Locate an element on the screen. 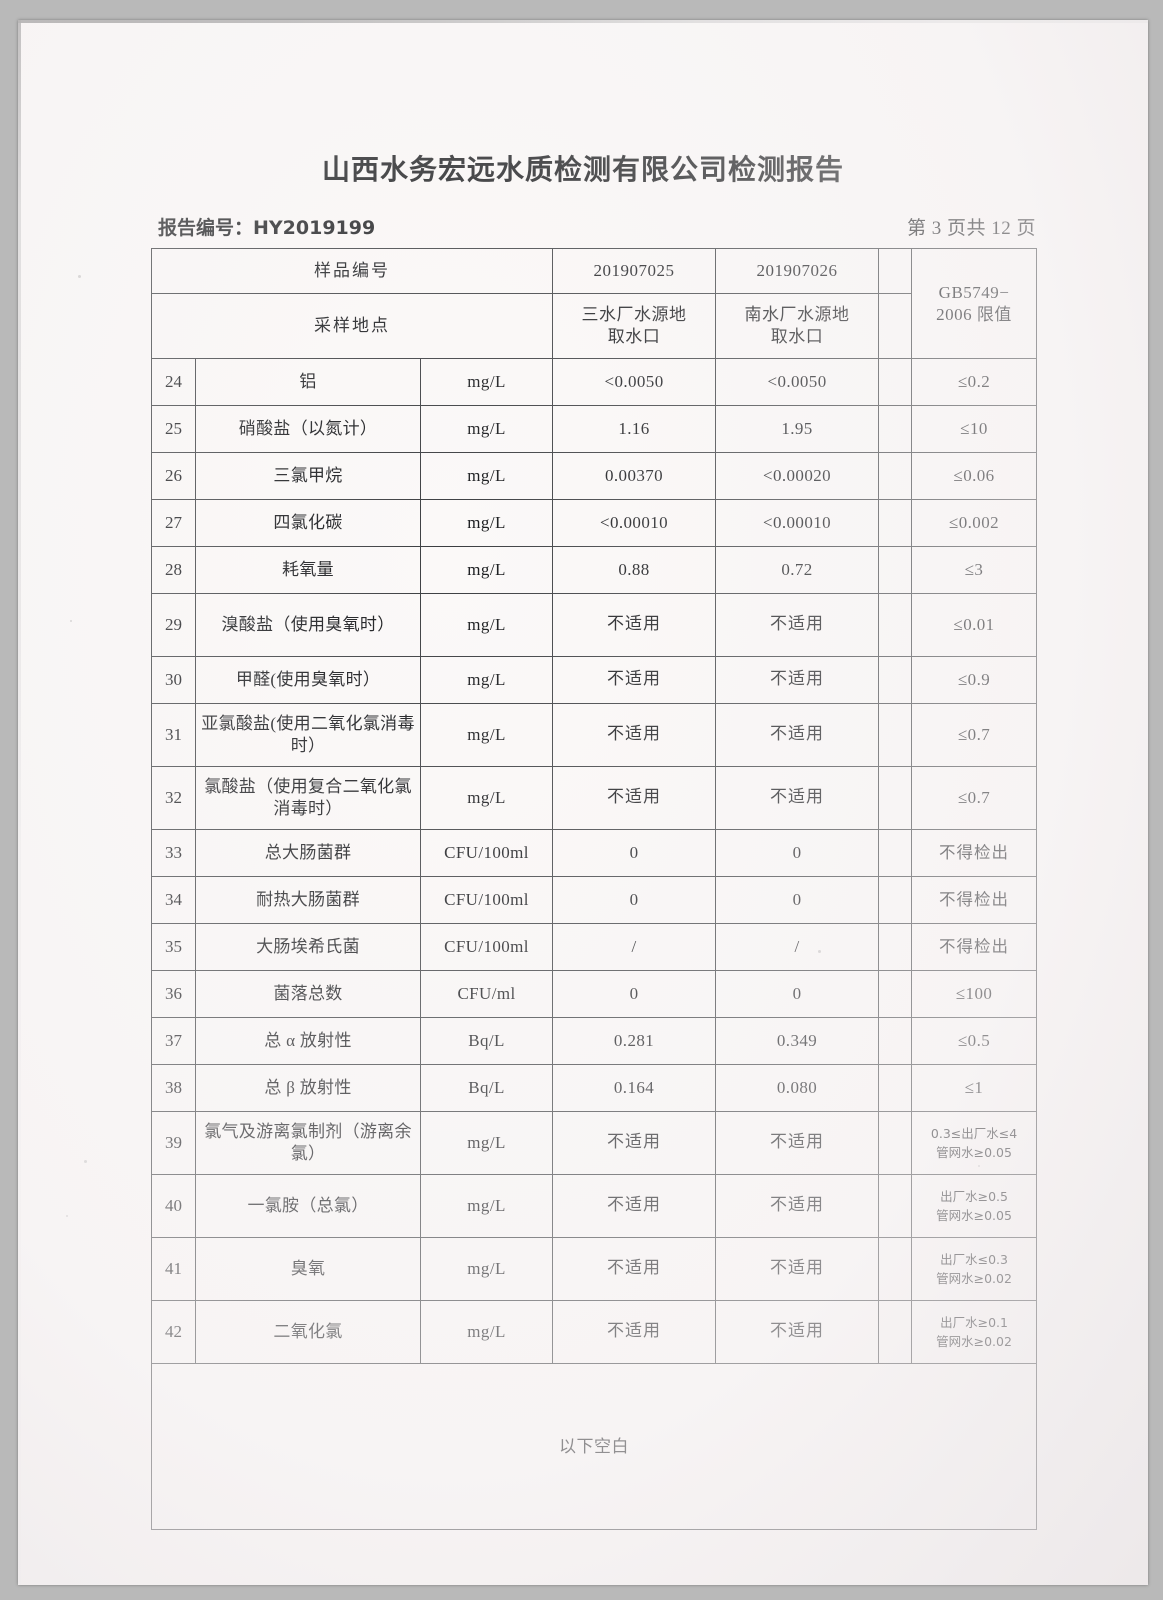  standard-limit-value: 出厂水≥0.5 管网水≥0.05 is located at coordinates (974, 1206).